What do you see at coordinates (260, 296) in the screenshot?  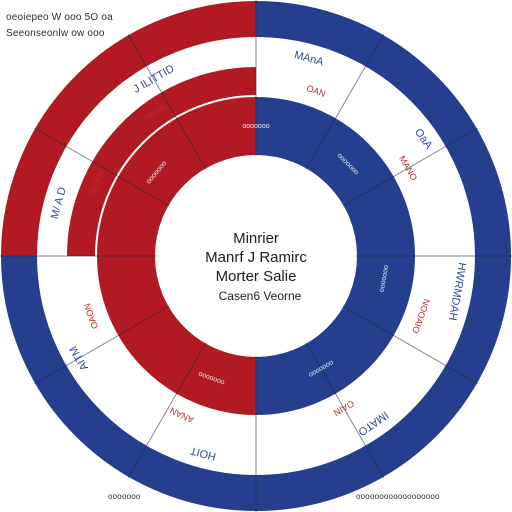 I see `center-line-4: Casen6 Veorne` at bounding box center [260, 296].